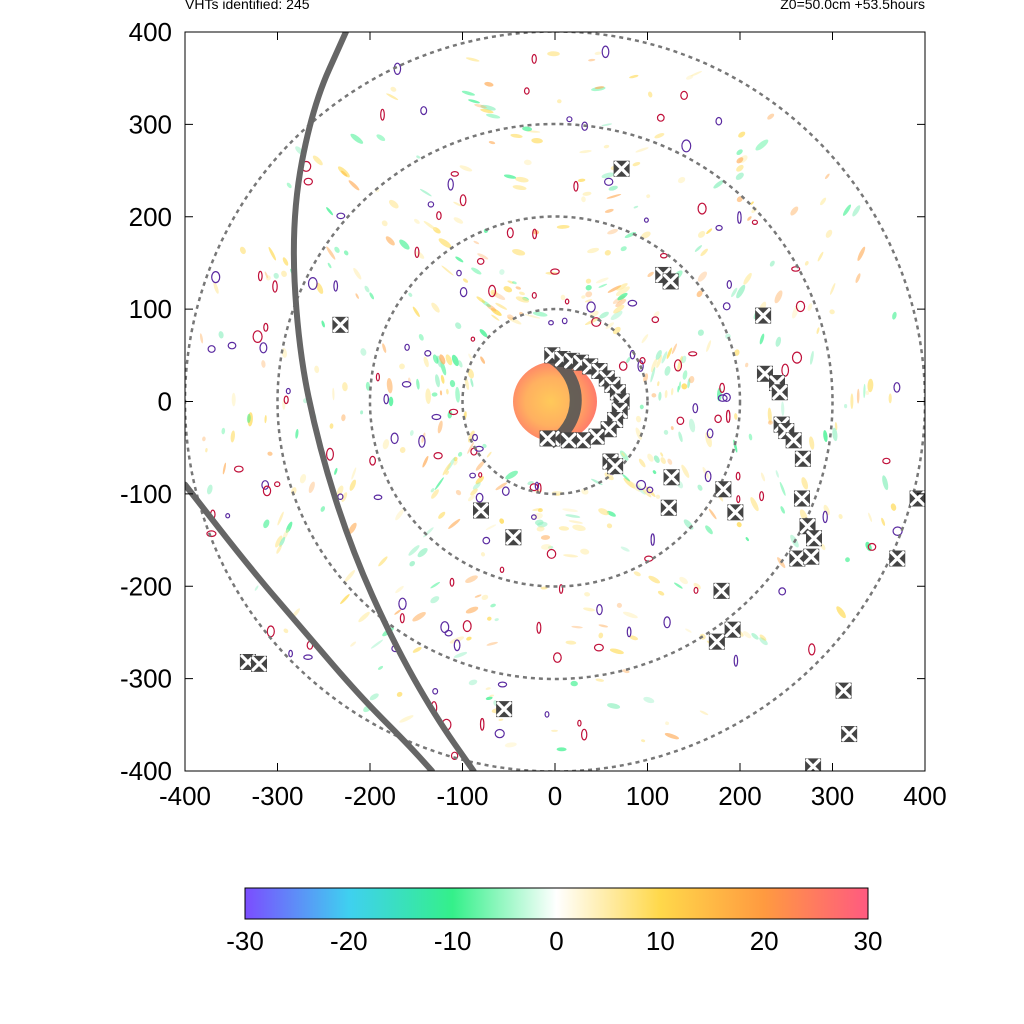 Image resolution: width=1024 pixels, height=1024 pixels. What do you see at coordinates (924, 796) in the screenshot?
I see `x-tick-label: 400` at bounding box center [924, 796].